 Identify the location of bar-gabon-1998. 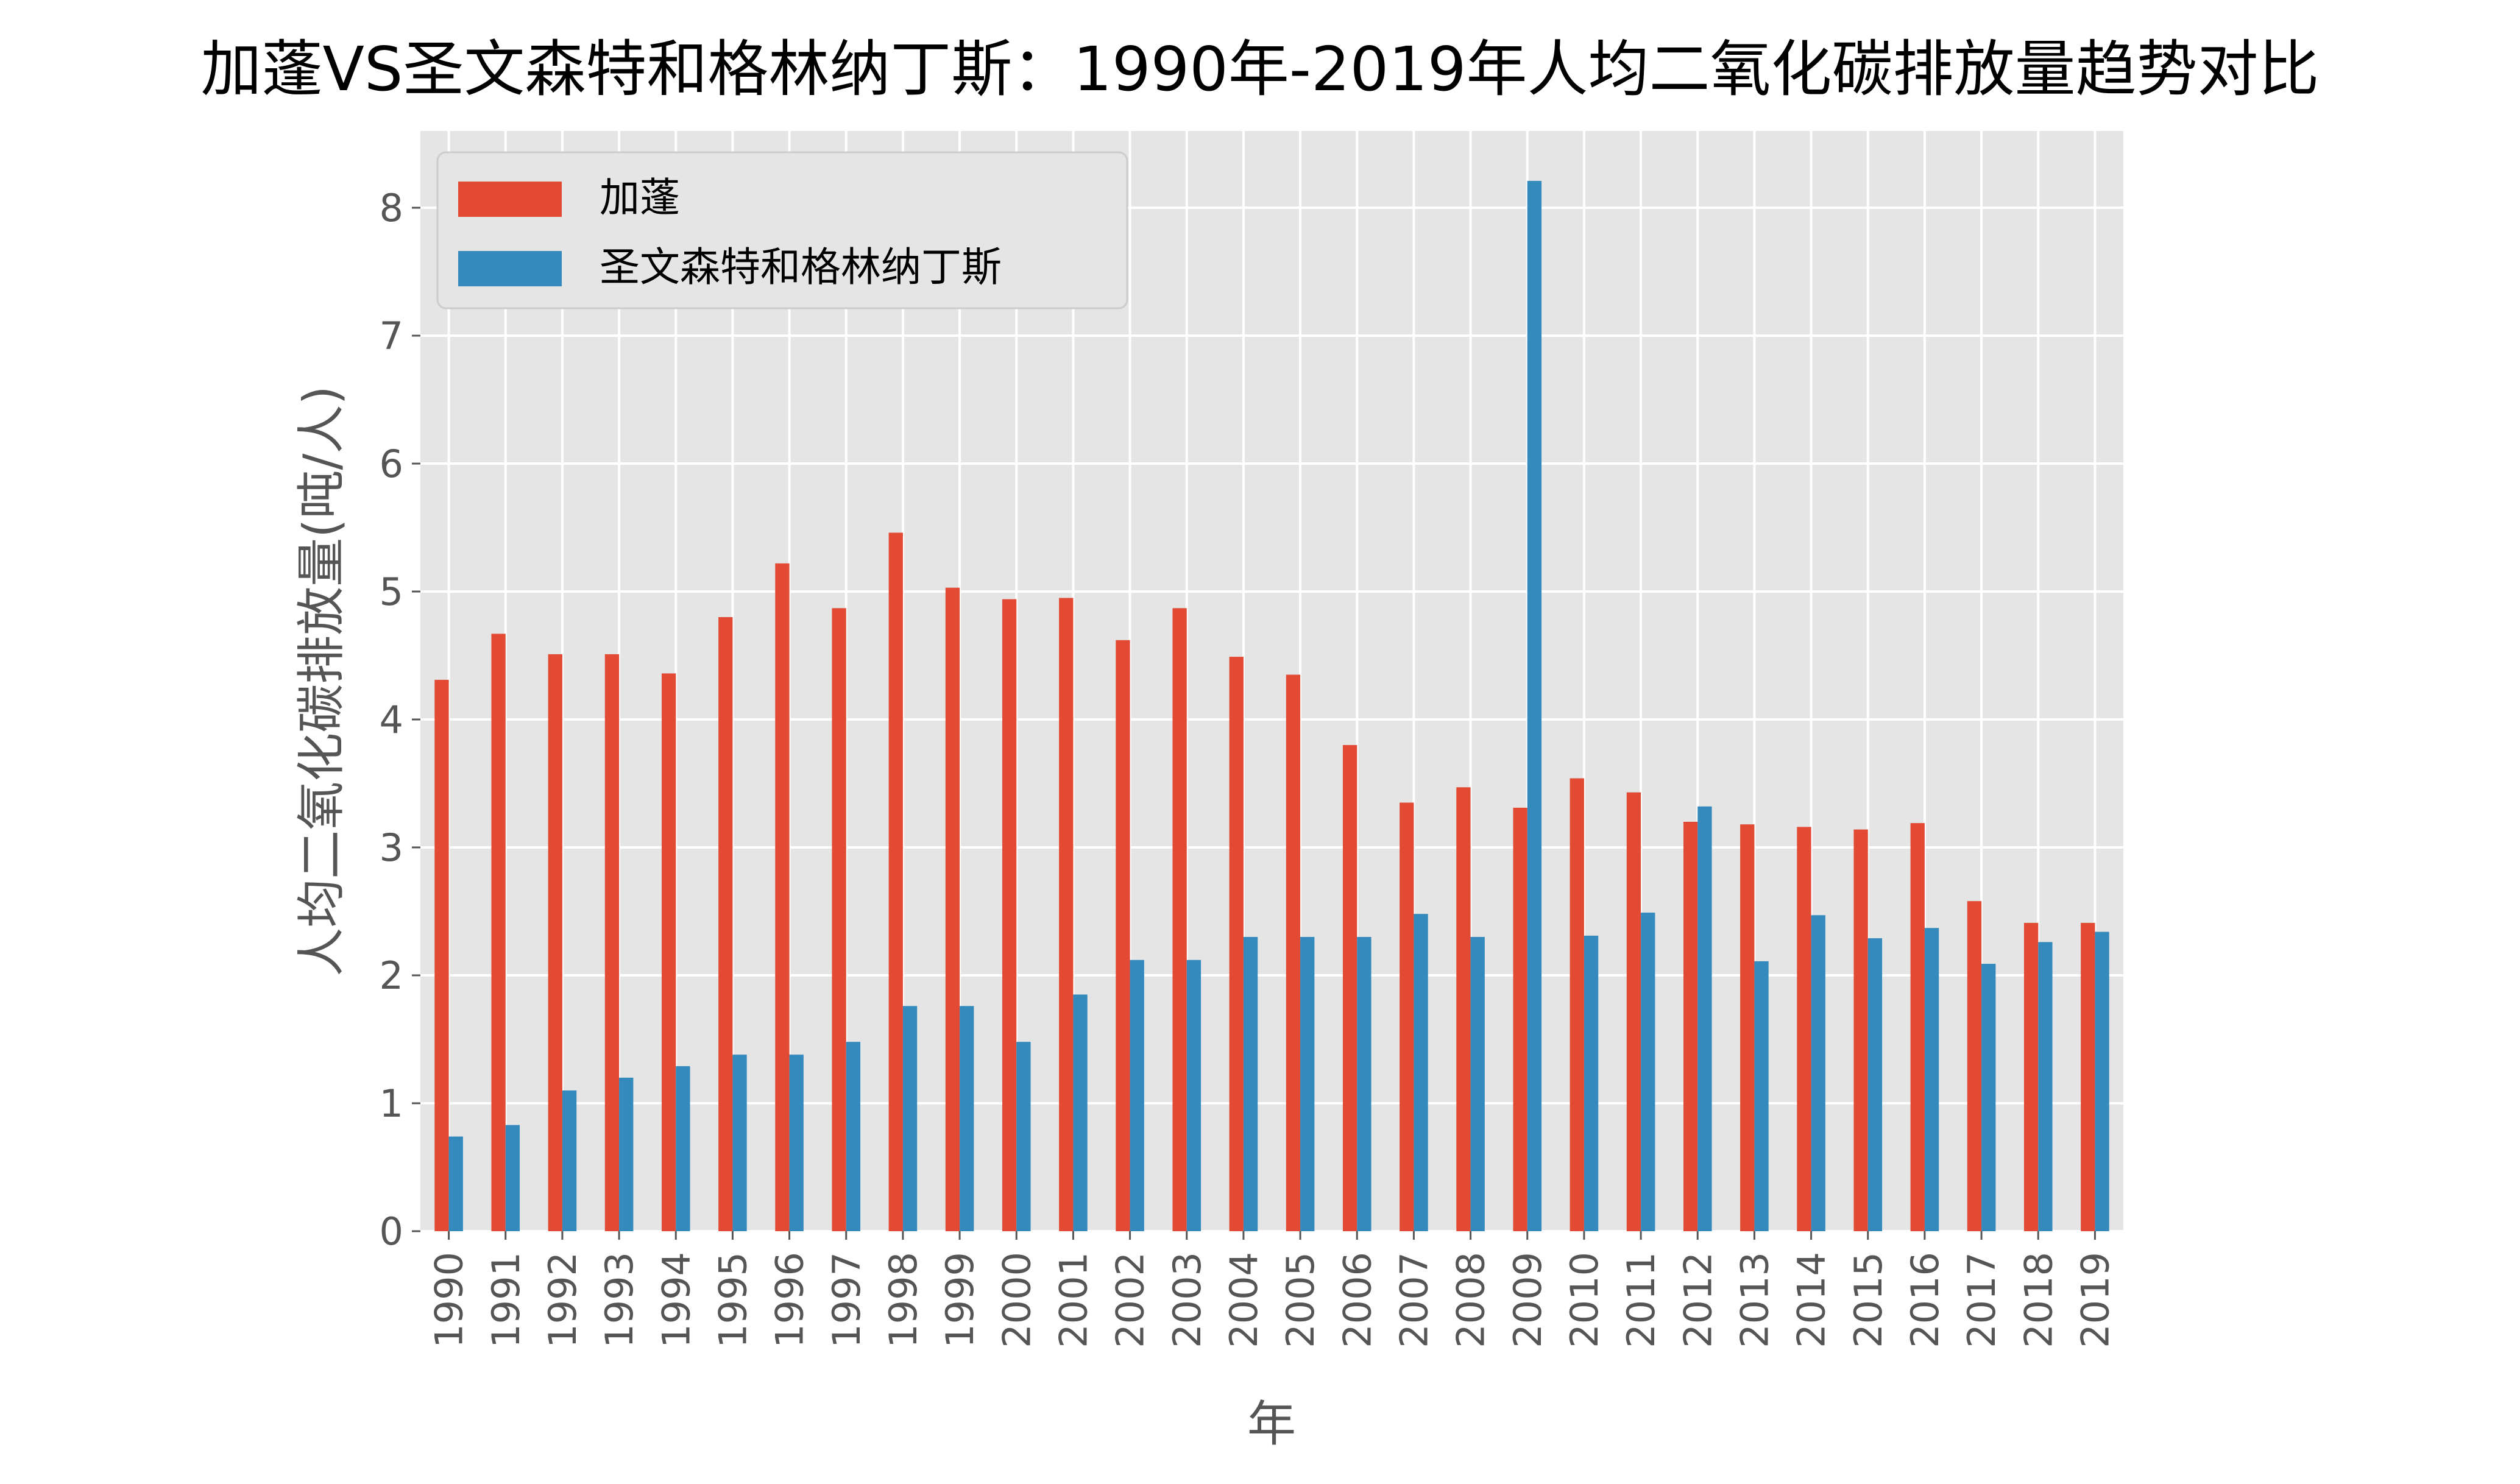
(895, 882).